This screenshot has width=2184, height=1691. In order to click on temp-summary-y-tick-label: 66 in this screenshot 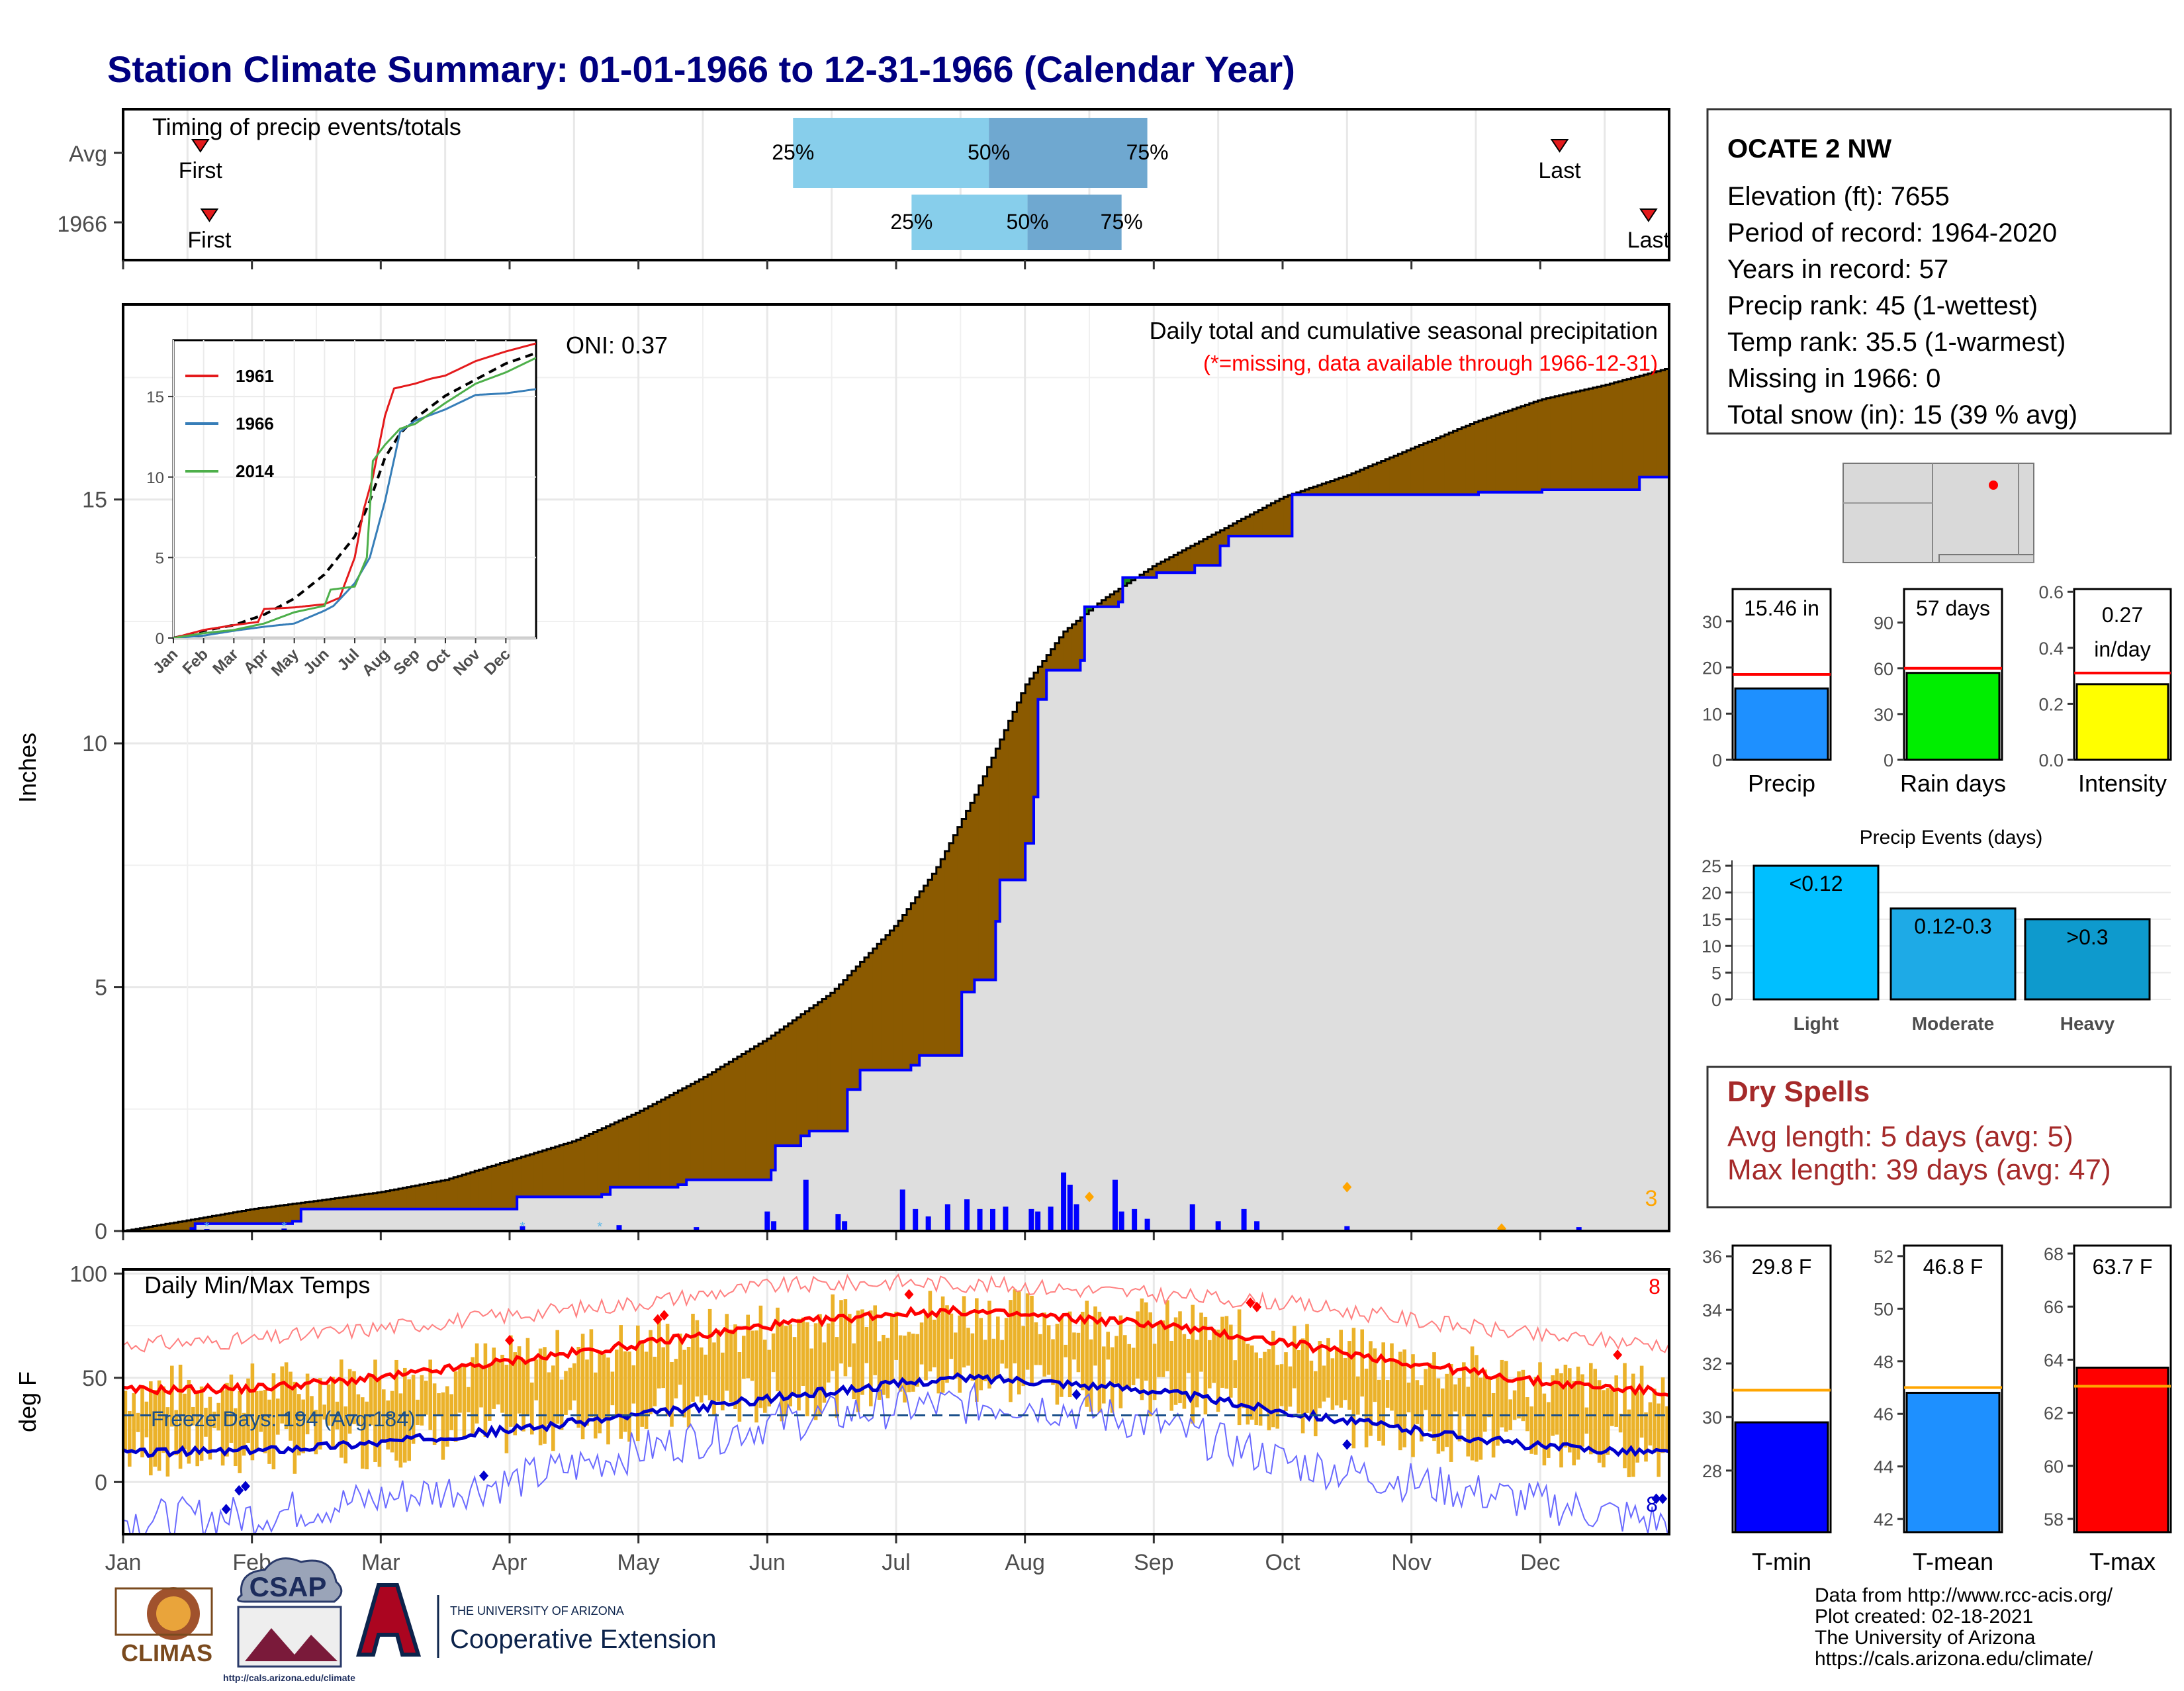, I will do `click(2054, 1307)`.